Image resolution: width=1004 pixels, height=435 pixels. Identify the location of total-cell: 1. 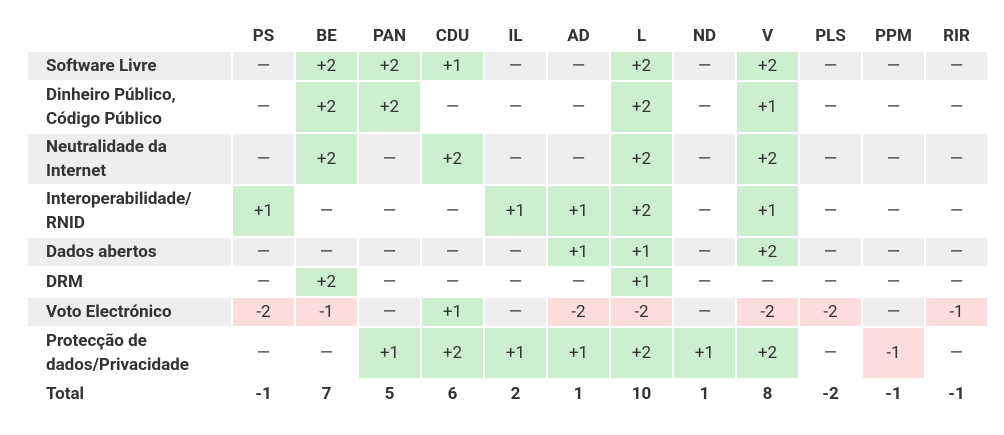
(578, 394).